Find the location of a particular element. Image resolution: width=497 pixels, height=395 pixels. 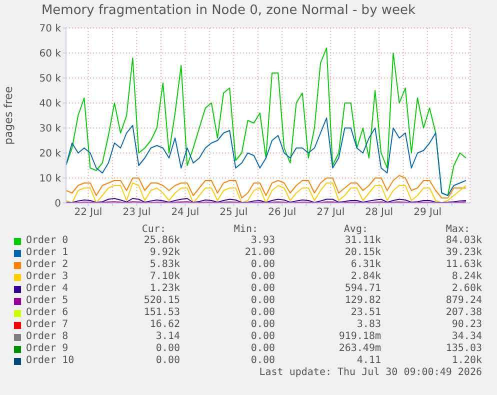

legend-label: Order 6 is located at coordinates (47, 312).